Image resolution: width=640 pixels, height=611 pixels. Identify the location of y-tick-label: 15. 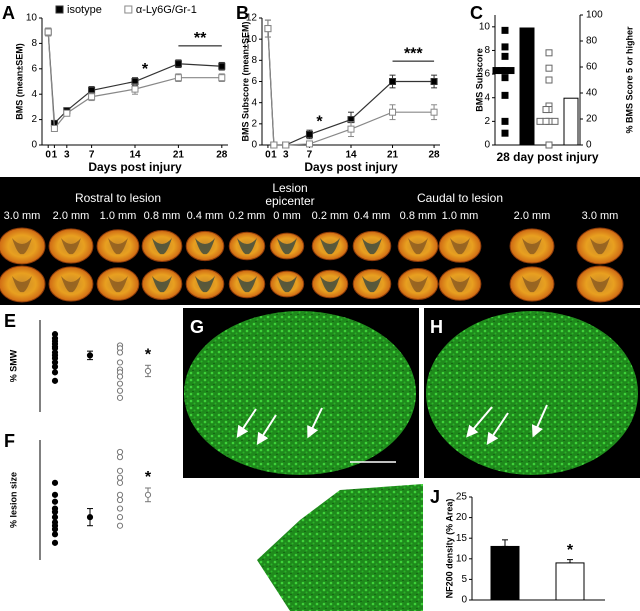
(462, 538).